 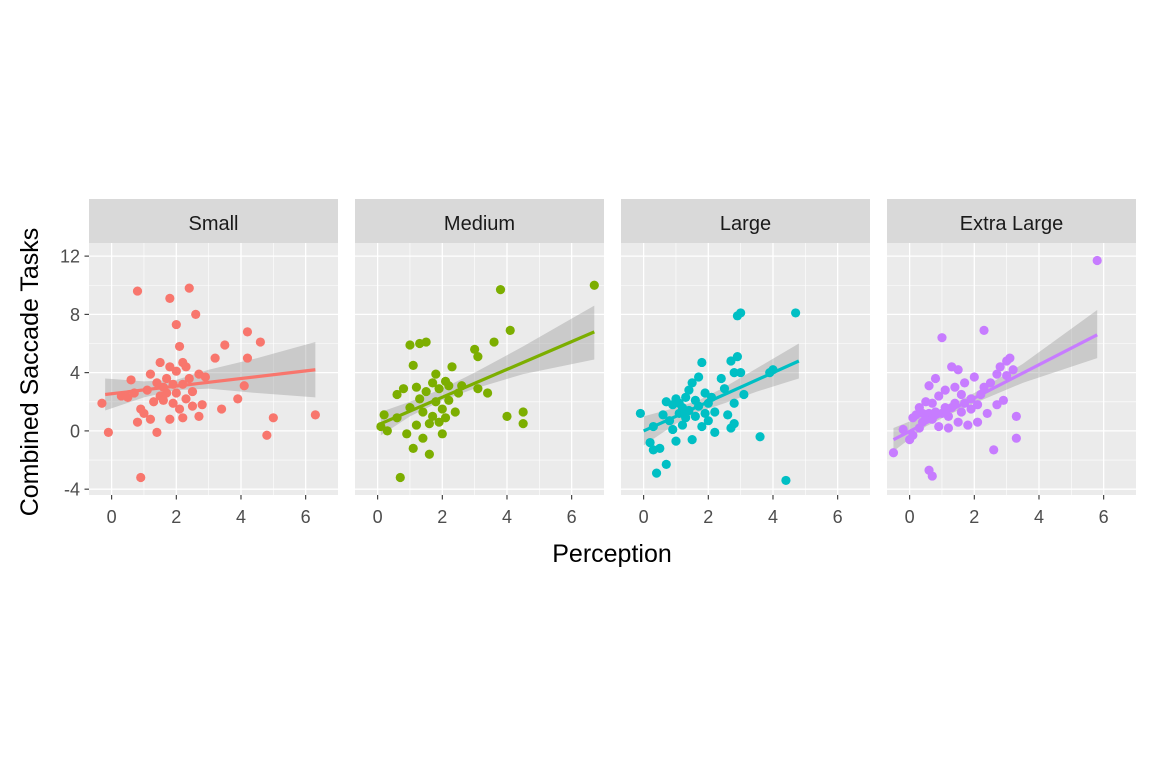 What do you see at coordinates (1011, 224) in the screenshot?
I see `facet-strip-label: Extra Large` at bounding box center [1011, 224].